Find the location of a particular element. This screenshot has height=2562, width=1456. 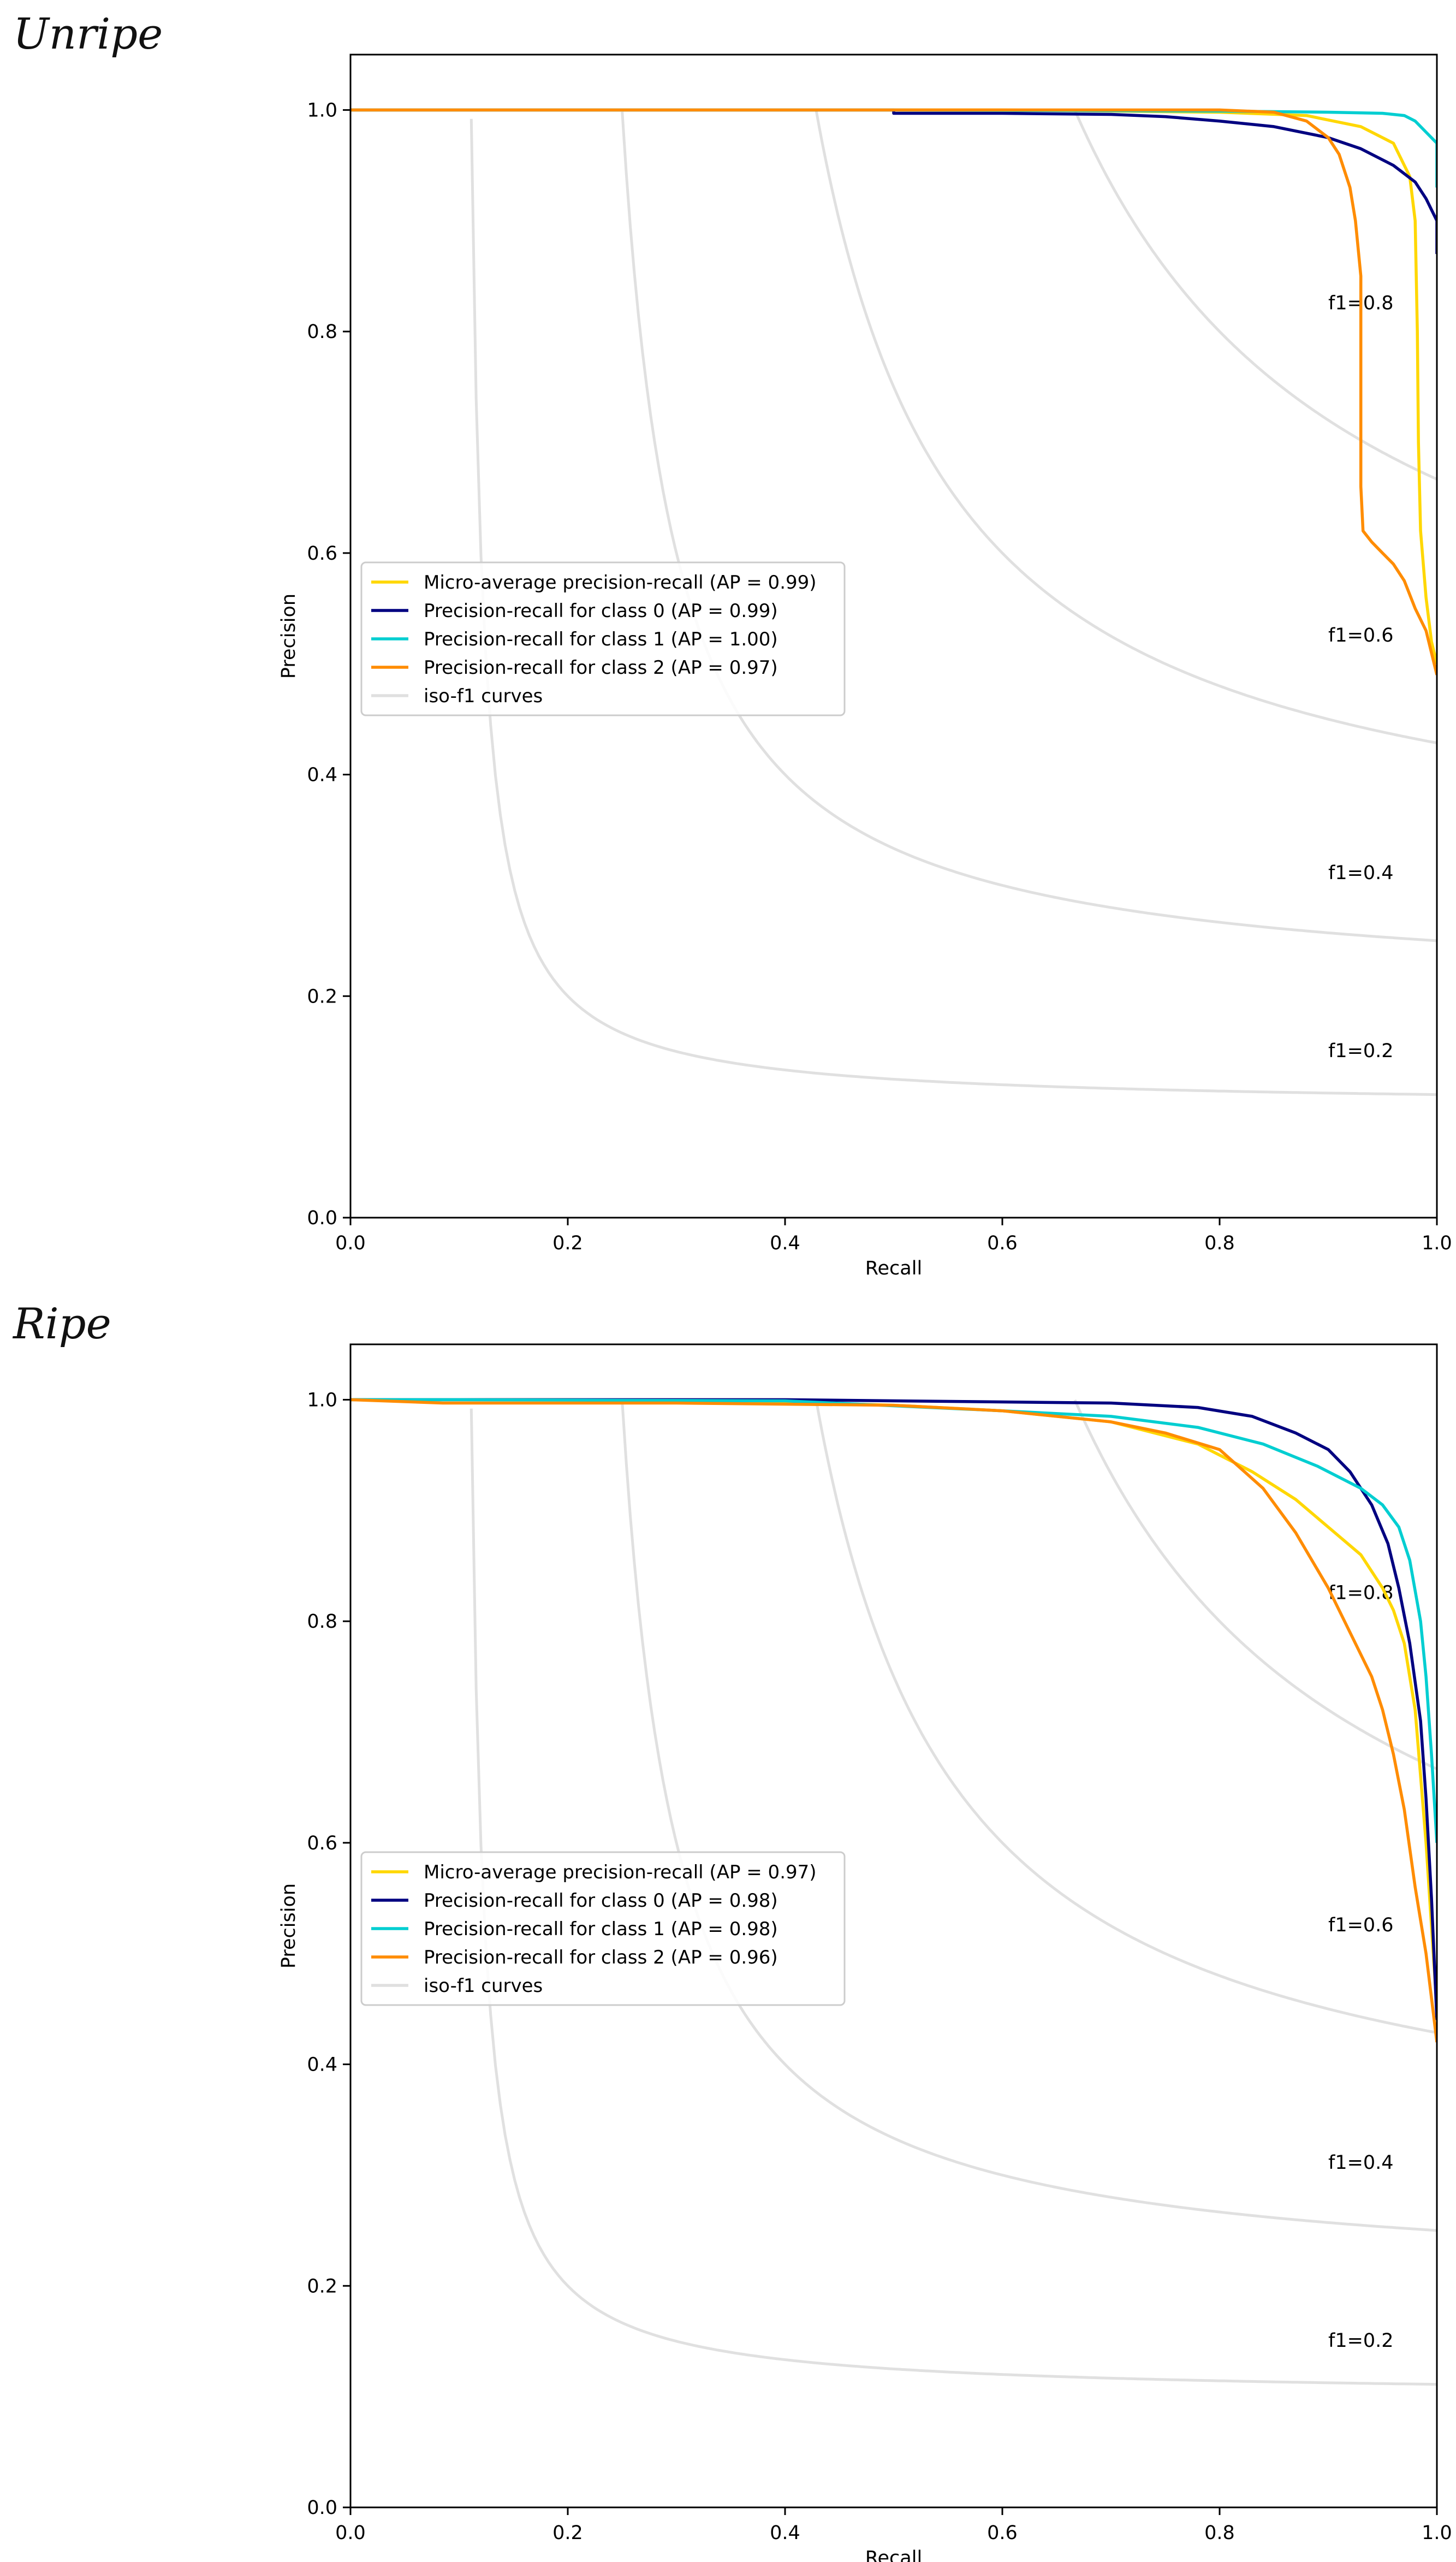

pr-curve-class0 is located at coordinates (893, 181).